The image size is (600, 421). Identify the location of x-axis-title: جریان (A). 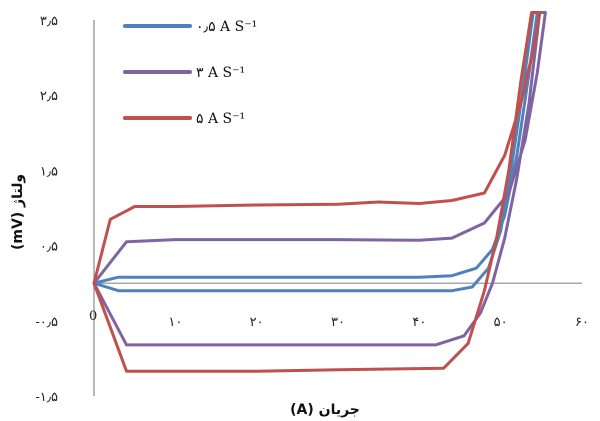
(325, 410).